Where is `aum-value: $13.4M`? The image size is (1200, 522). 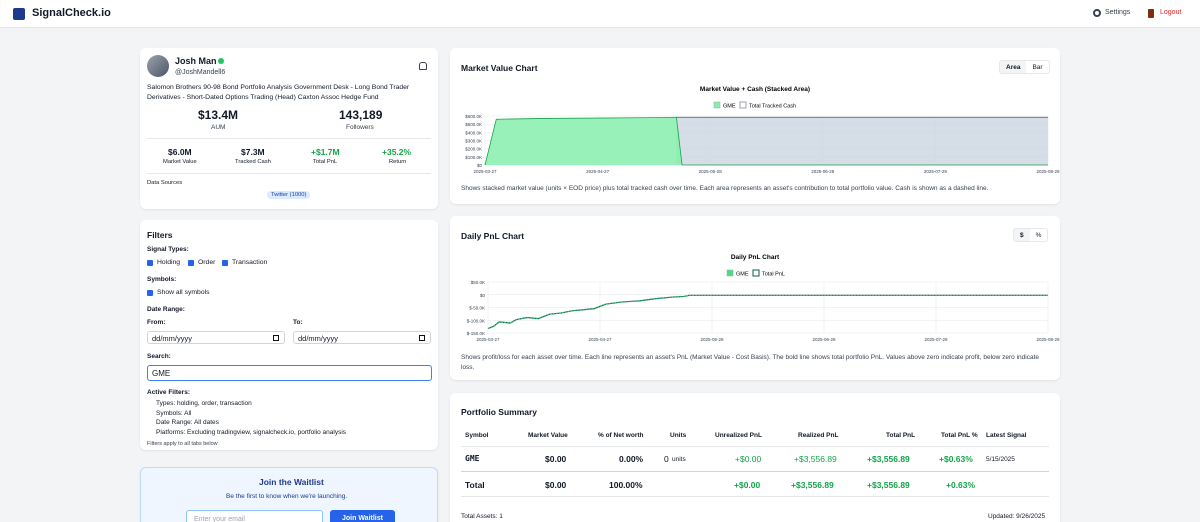 aum-value: $13.4M is located at coordinates (218, 115).